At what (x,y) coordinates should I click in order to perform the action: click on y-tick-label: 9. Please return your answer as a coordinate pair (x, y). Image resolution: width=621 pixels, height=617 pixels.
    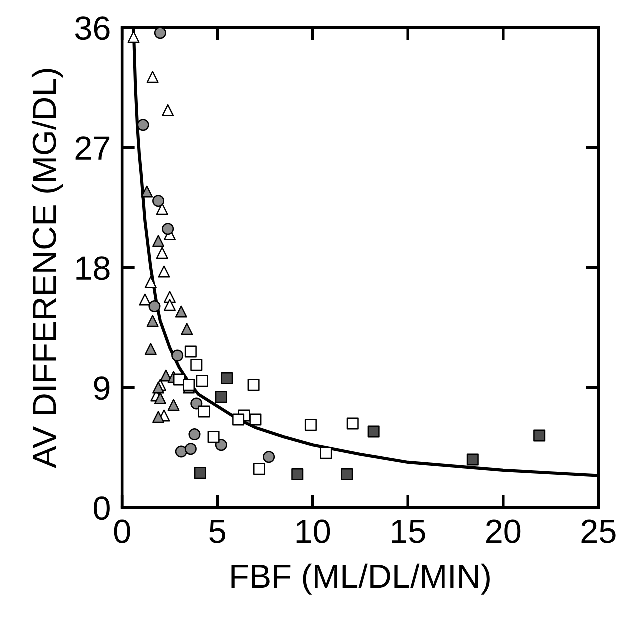
    Looking at the image, I should click on (102, 388).